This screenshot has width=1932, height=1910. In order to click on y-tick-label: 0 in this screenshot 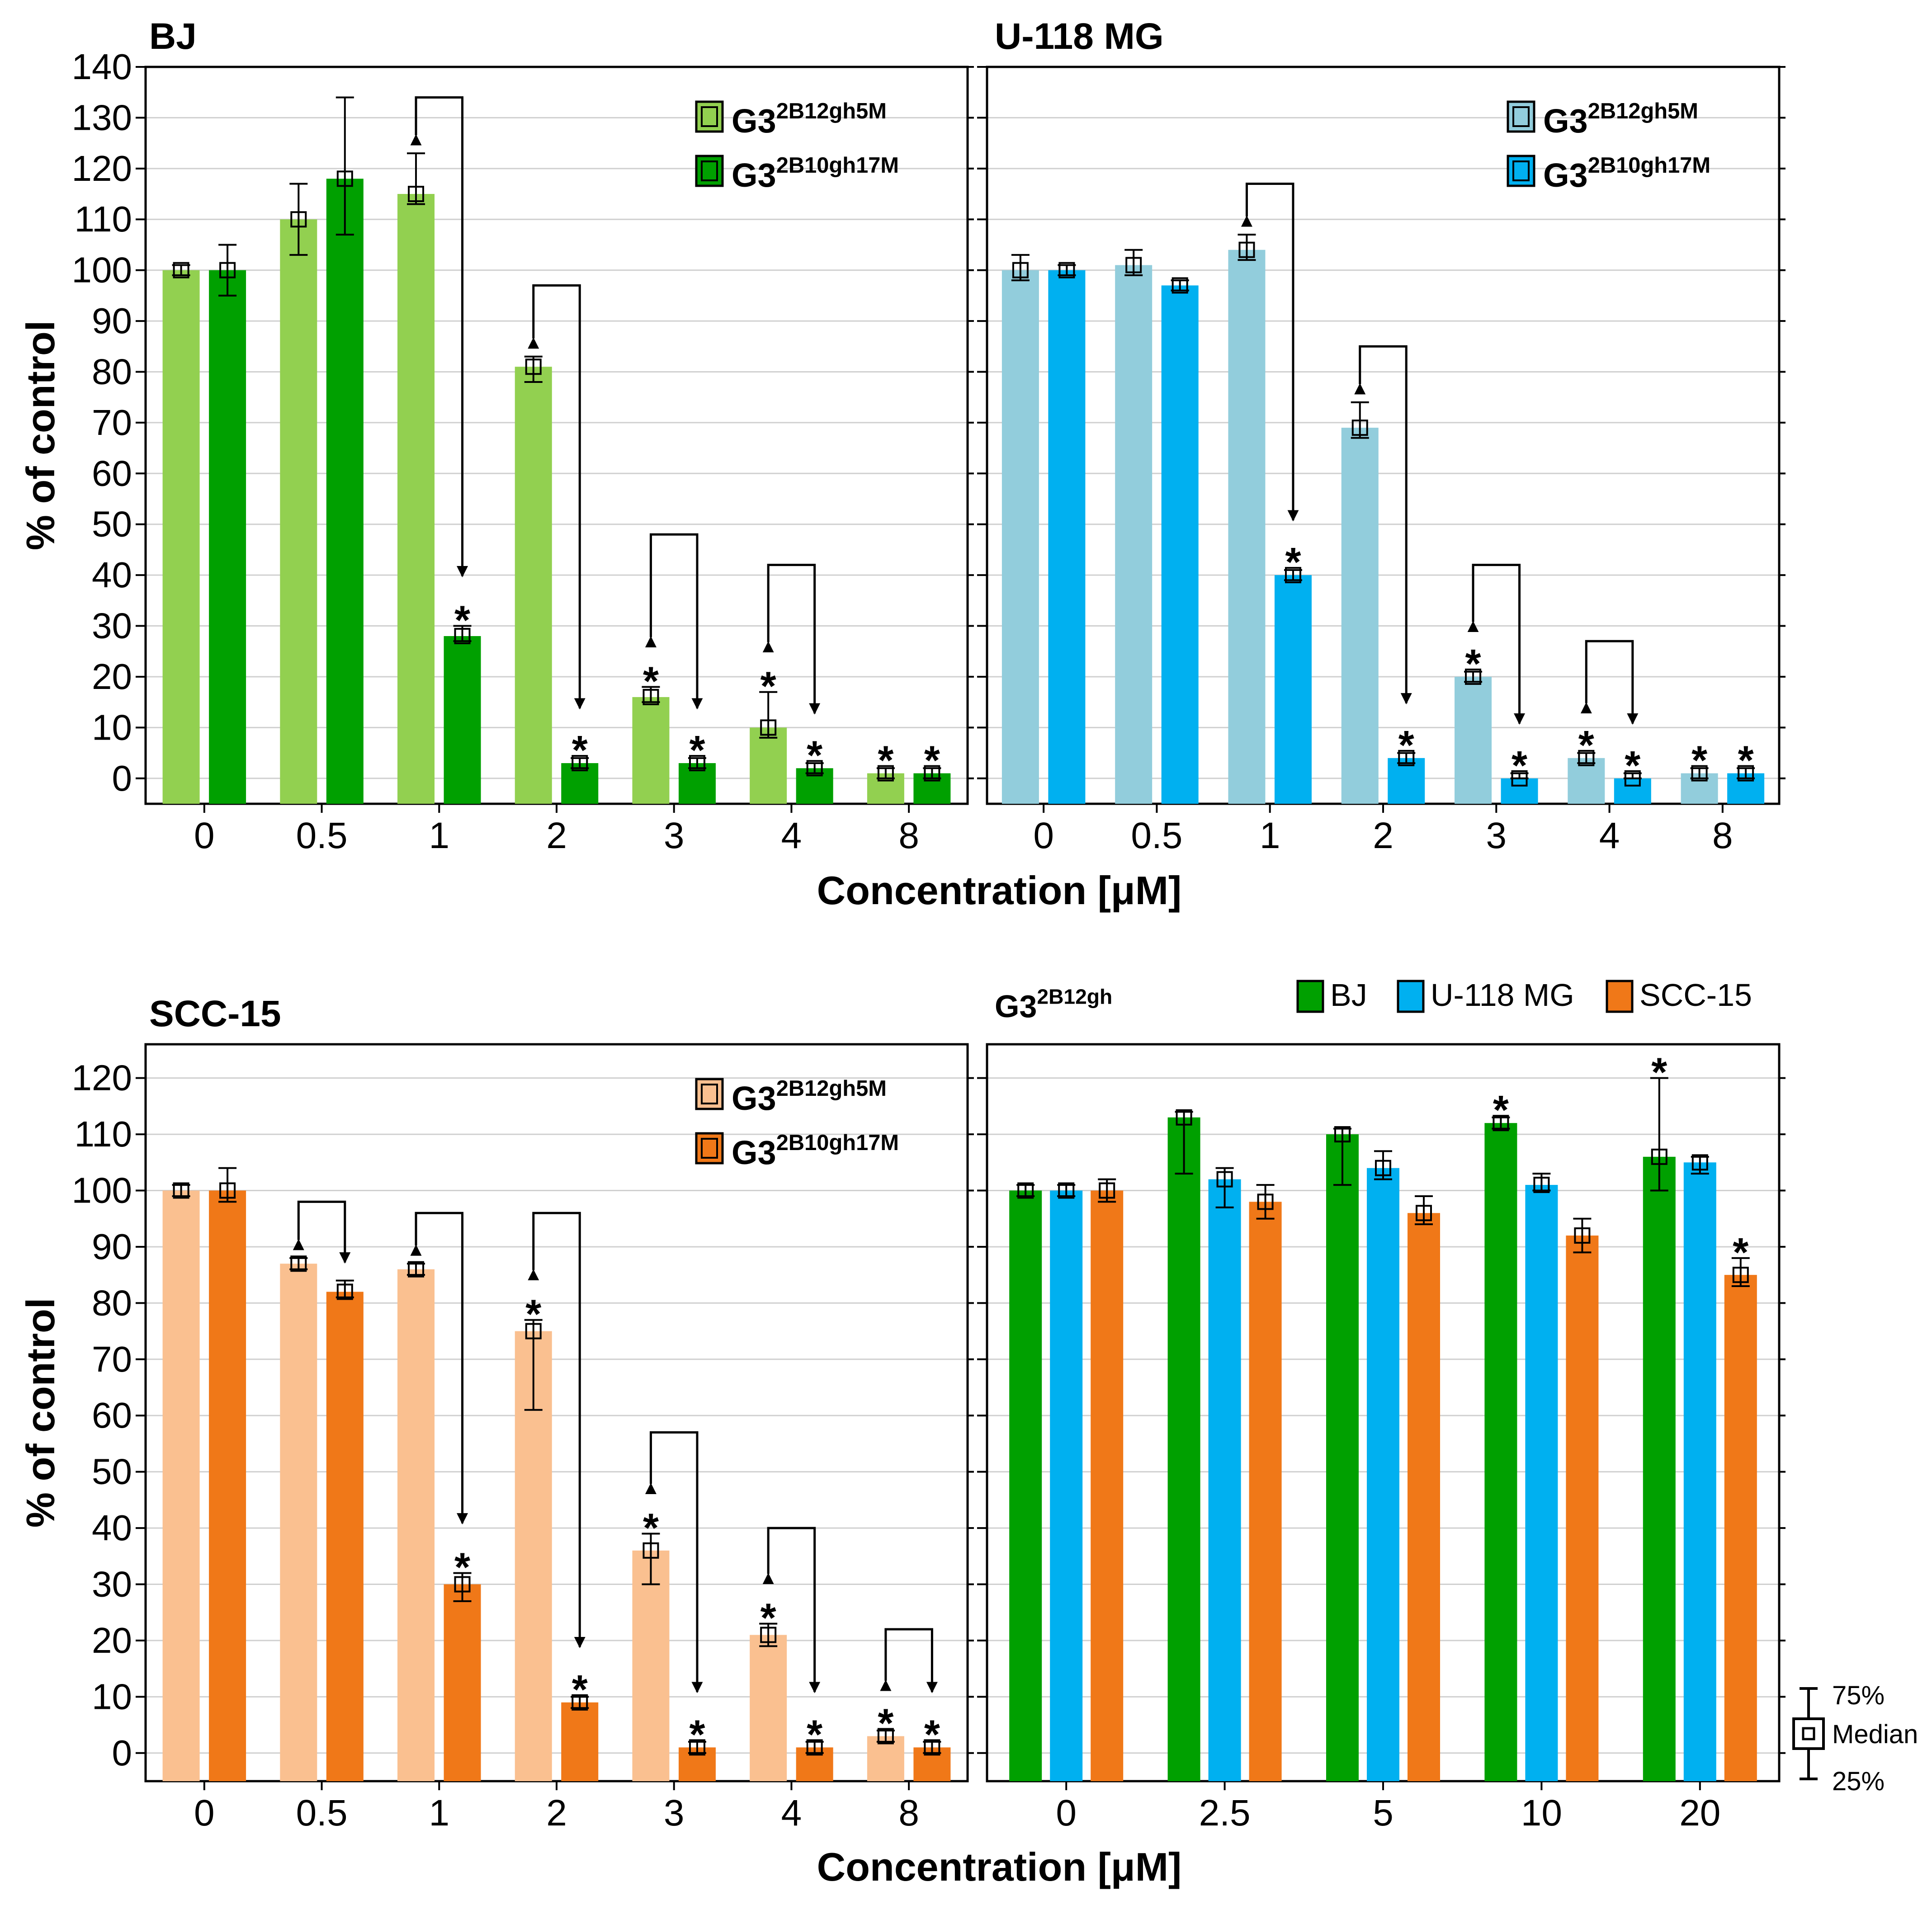, I will do `click(122, 778)`.